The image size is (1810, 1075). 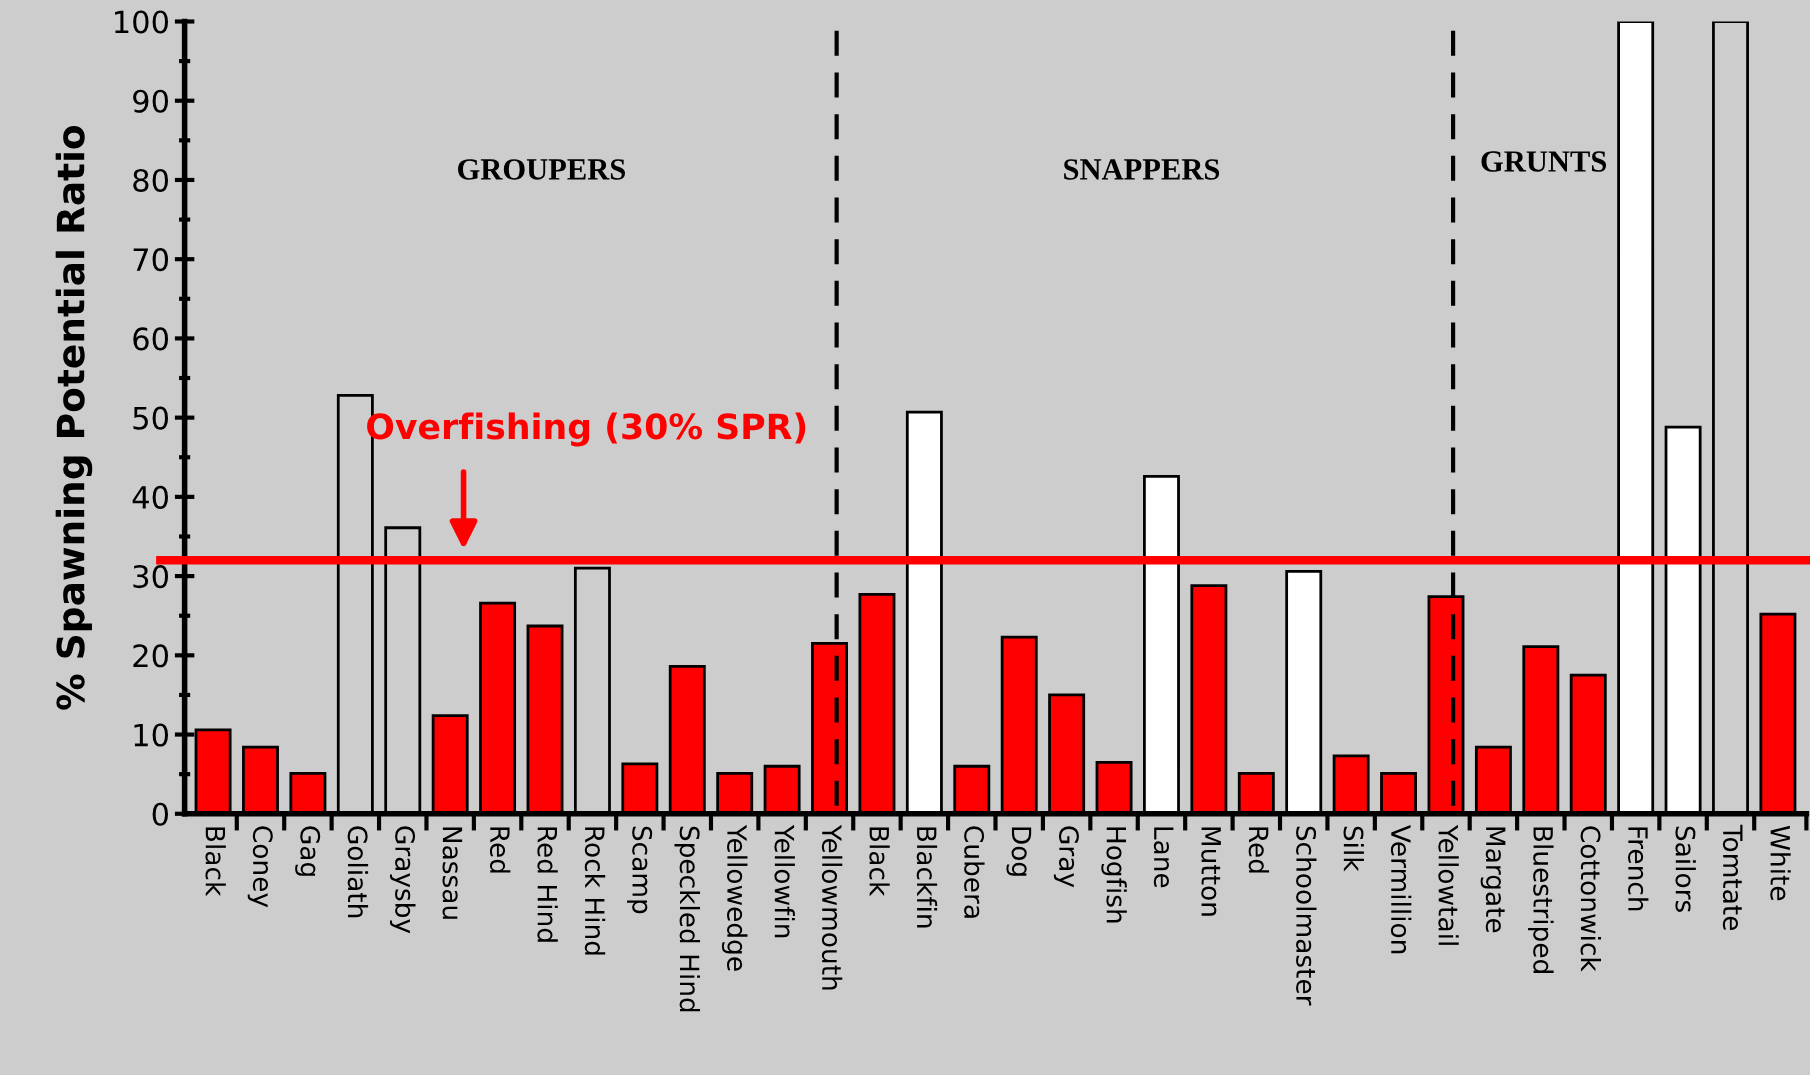 What do you see at coordinates (1306, 916) in the screenshot?
I see `x-tick-label: Schoolmaster` at bounding box center [1306, 916].